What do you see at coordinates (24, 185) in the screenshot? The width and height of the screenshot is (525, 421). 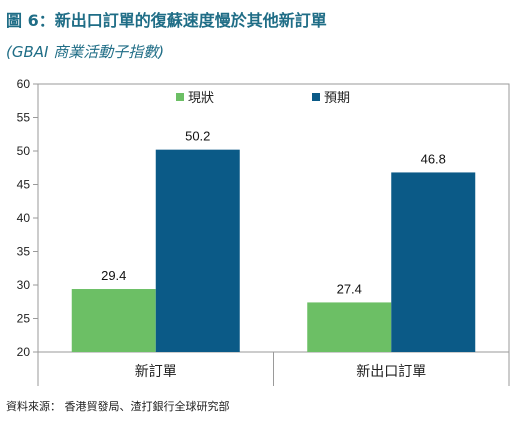 I see `y-tick-label: 45` at bounding box center [24, 185].